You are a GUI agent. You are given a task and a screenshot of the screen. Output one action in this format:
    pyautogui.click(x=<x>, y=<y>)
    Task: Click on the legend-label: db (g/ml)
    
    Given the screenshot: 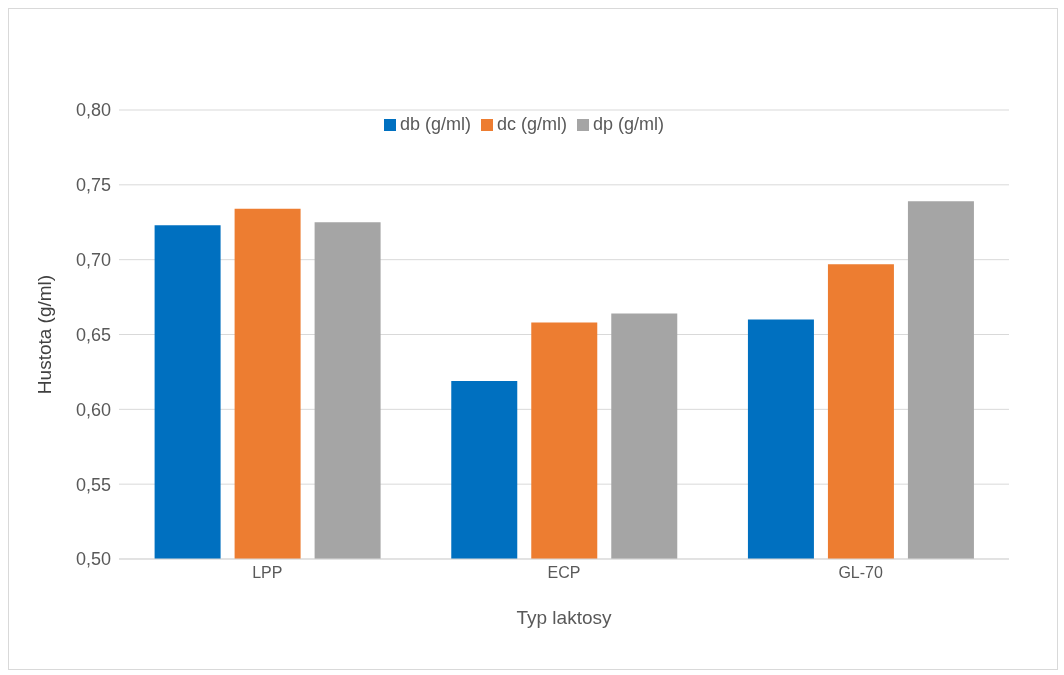 What is the action you would take?
    pyautogui.click(x=435, y=124)
    